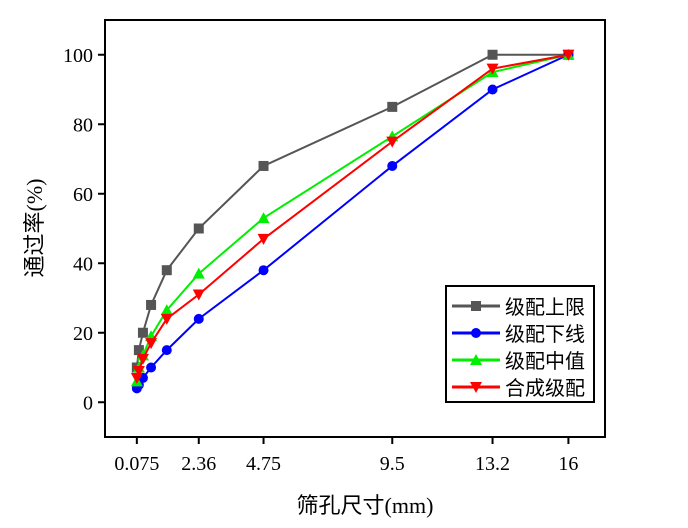 The height and width of the screenshot is (528, 688). I want to click on x-tick-label: 9.5, so click(392, 464).